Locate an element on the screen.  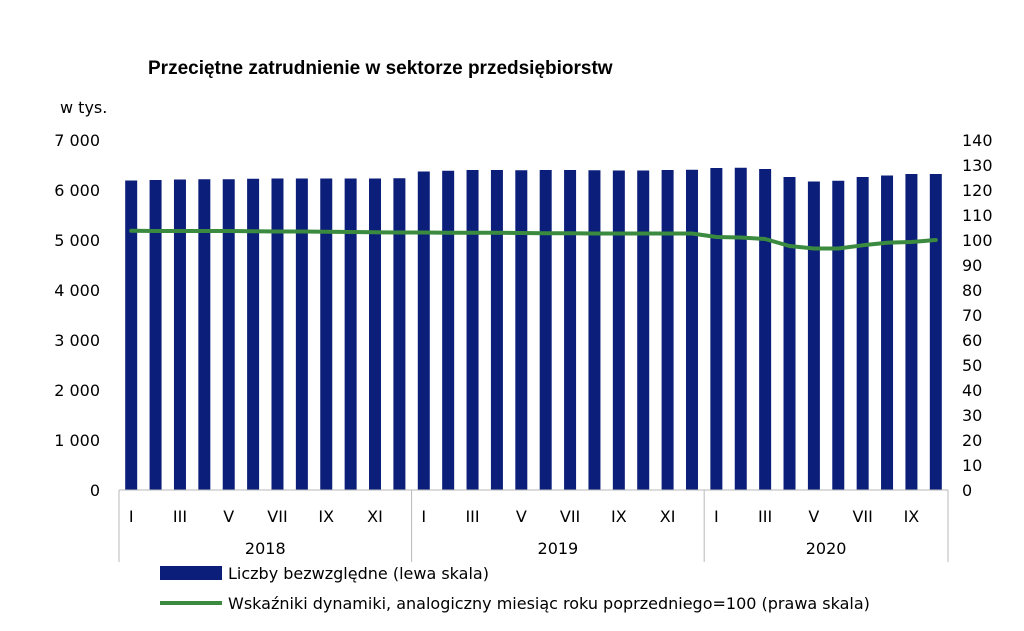
right-tick-label: 130 is located at coordinates (977, 165).